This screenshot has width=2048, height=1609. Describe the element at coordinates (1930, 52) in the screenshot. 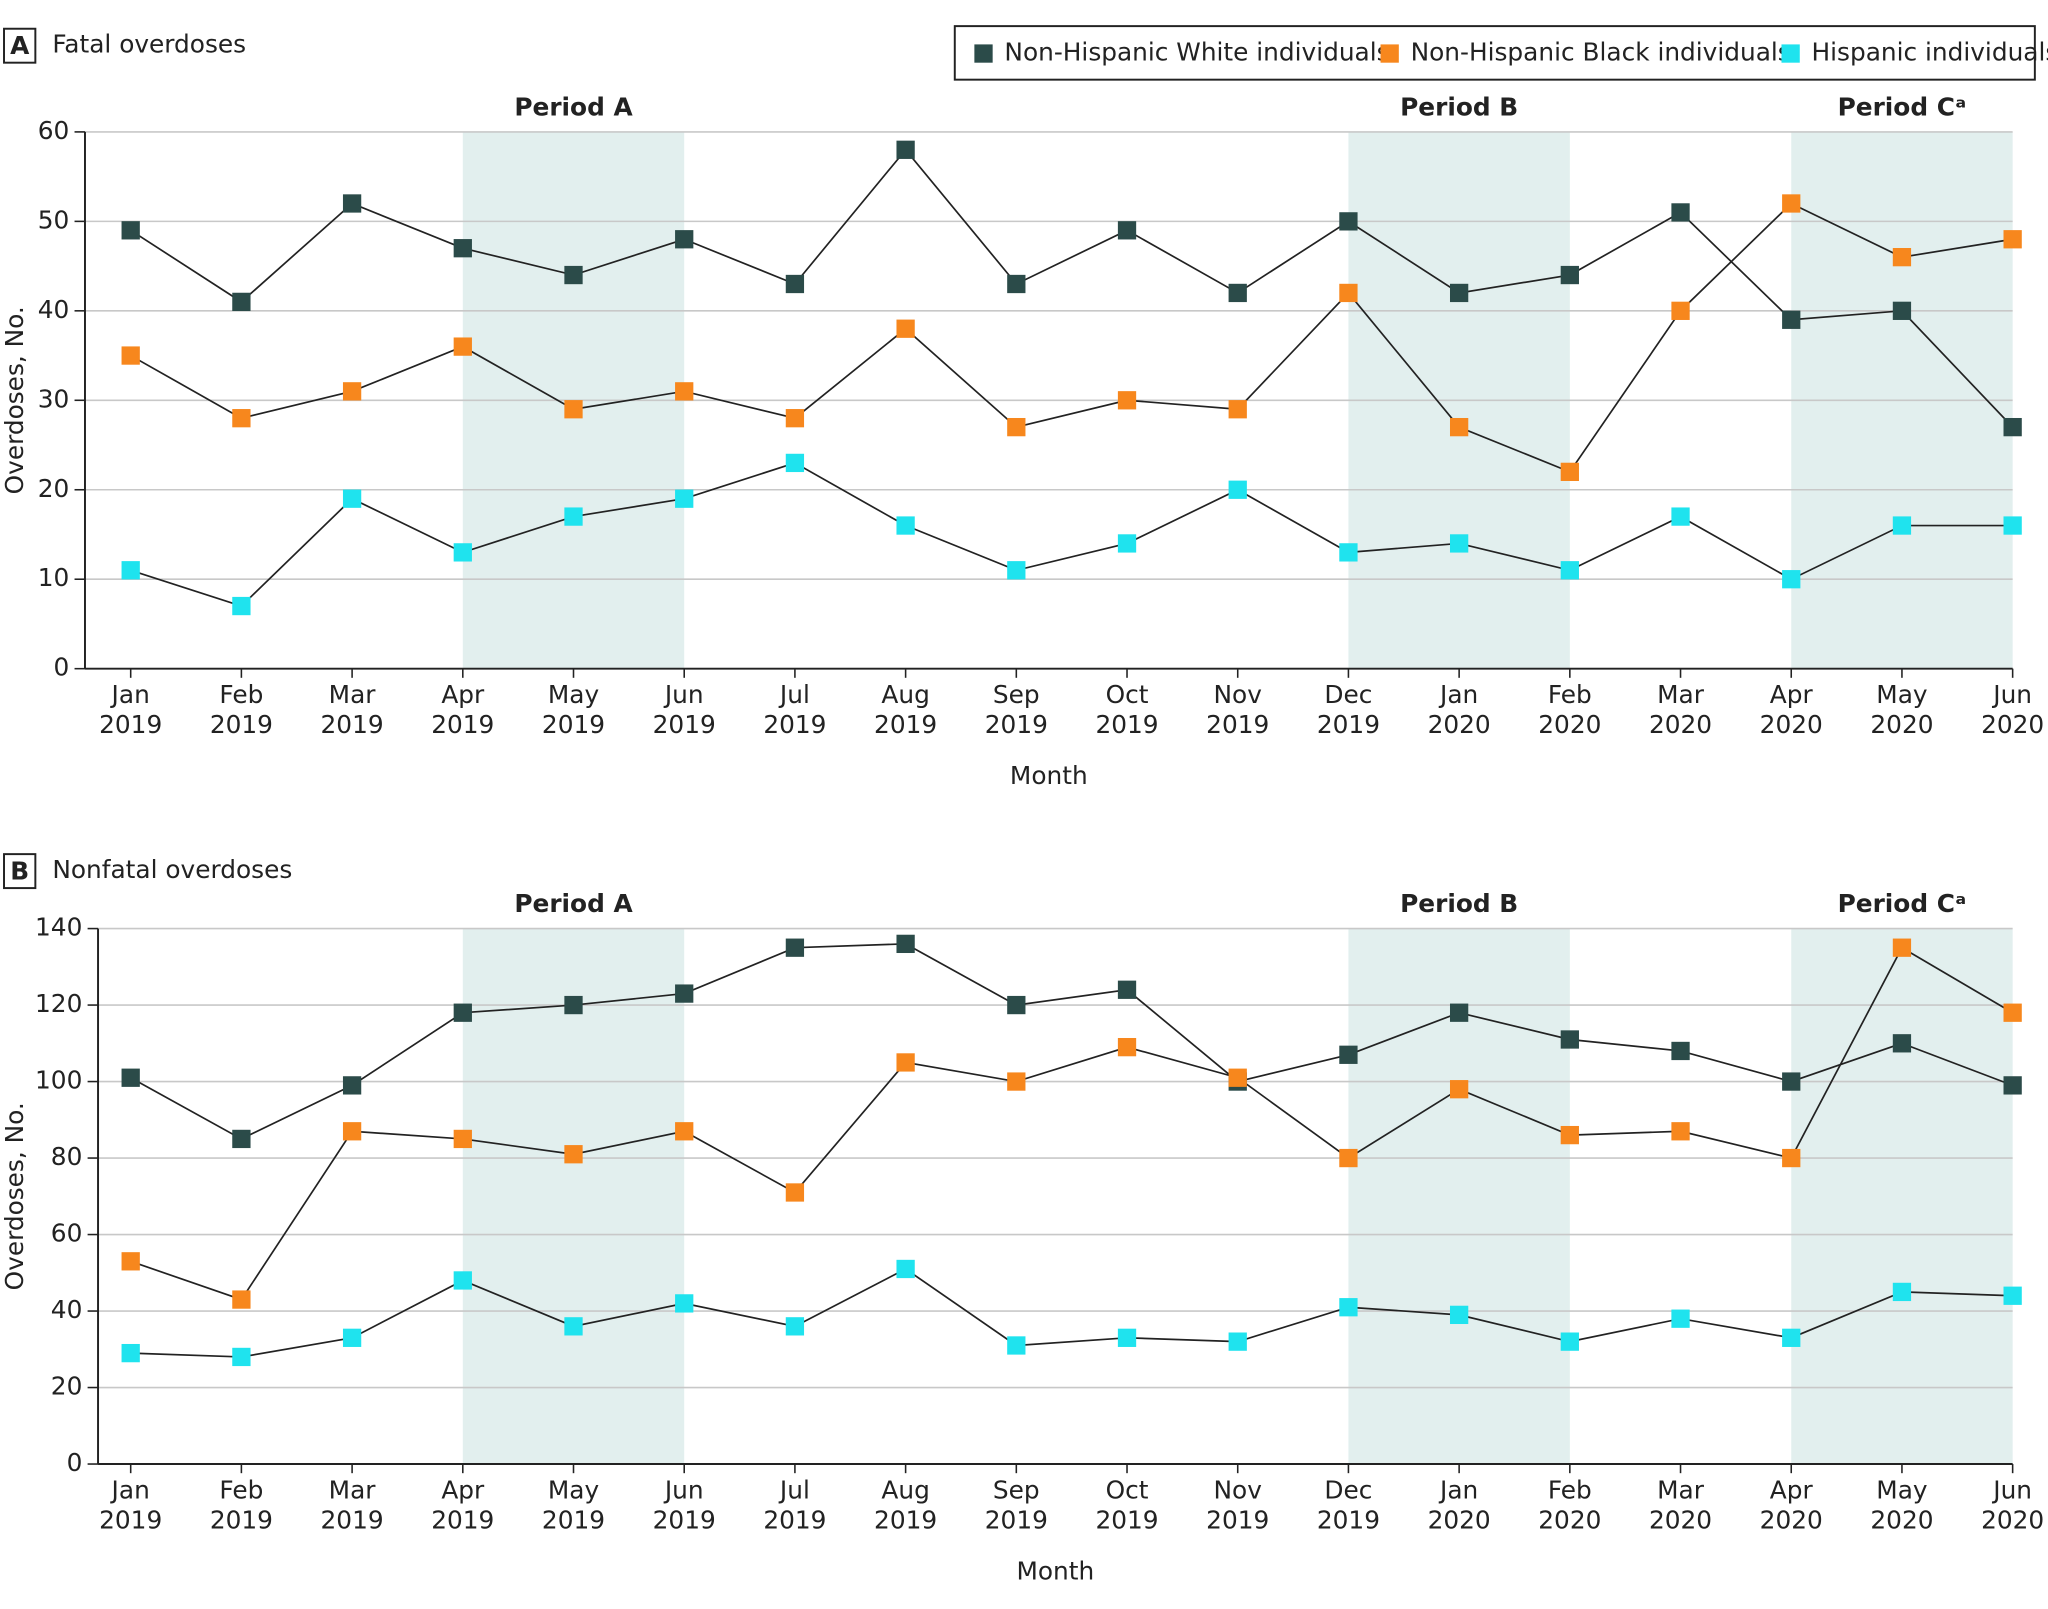

I see `legend-label: Hispanic individuals` at that location.